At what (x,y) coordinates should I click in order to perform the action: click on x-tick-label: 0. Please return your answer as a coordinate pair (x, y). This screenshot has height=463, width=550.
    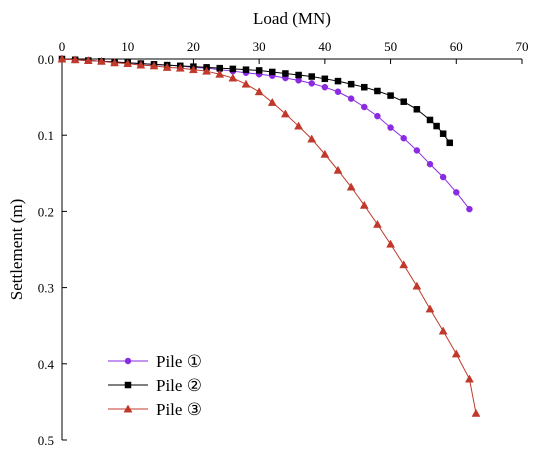
    Looking at the image, I should click on (62, 46).